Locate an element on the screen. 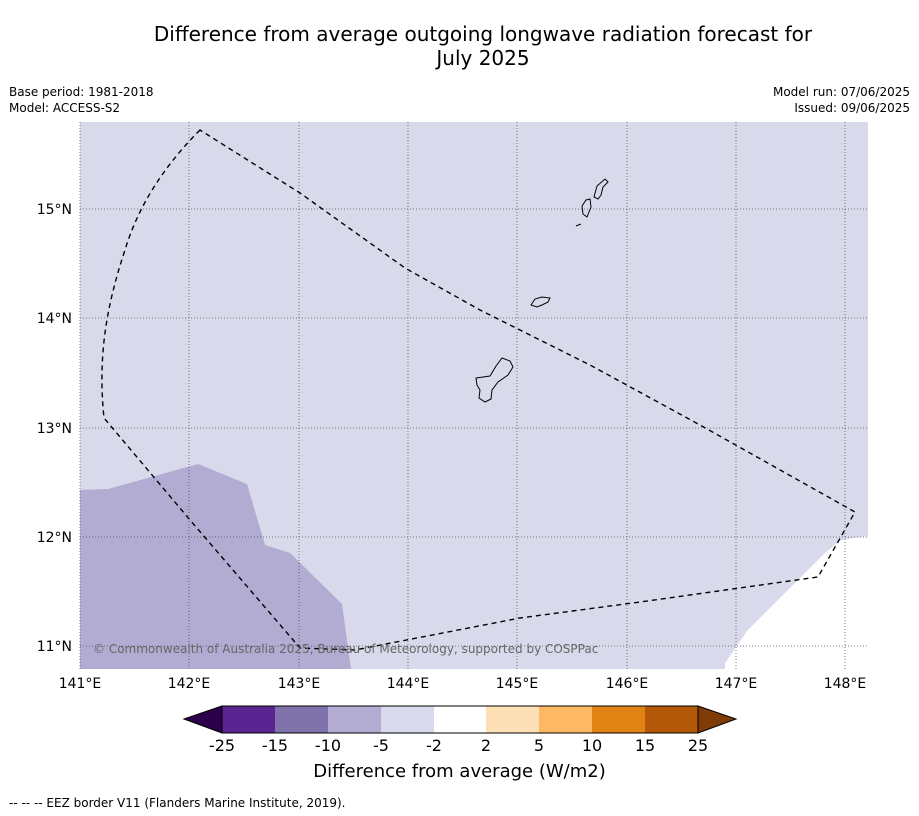 The width and height of the screenshot is (919, 816). lon-label: 143°E is located at coordinates (299, 684).